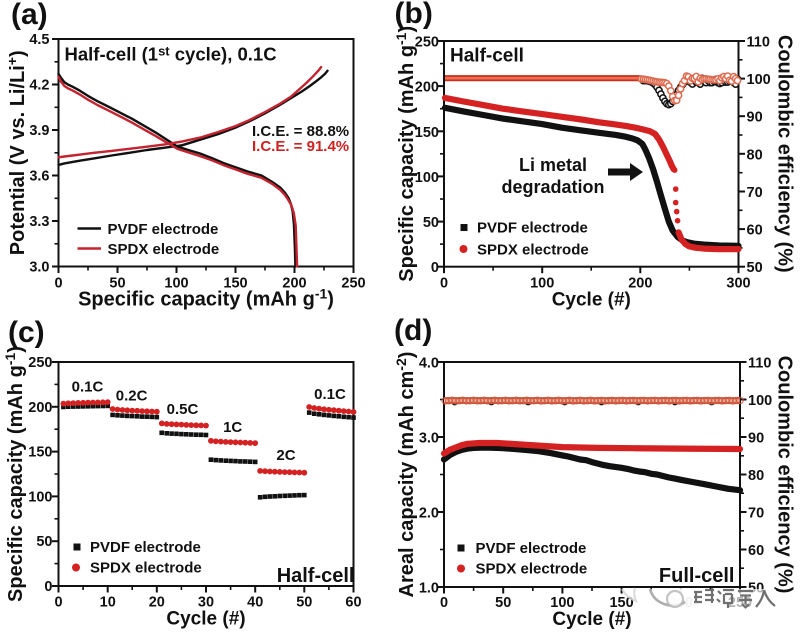 This screenshot has height=632, width=800. I want to click on svg-text: 3.3, so click(39, 222).